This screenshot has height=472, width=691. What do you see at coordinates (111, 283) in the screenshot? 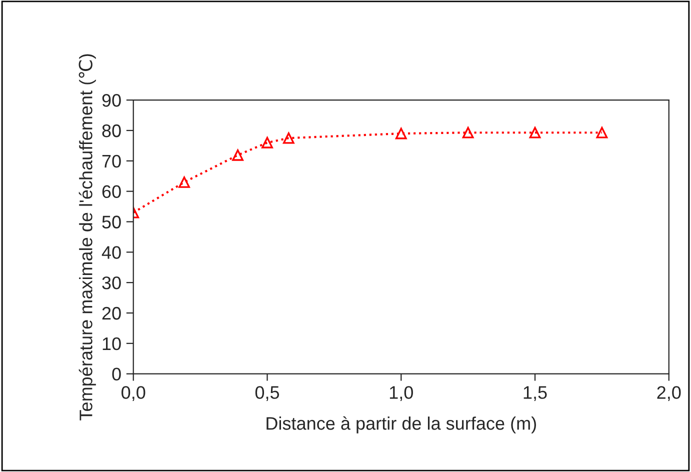
I see `y-tick-label: 30` at bounding box center [111, 283].